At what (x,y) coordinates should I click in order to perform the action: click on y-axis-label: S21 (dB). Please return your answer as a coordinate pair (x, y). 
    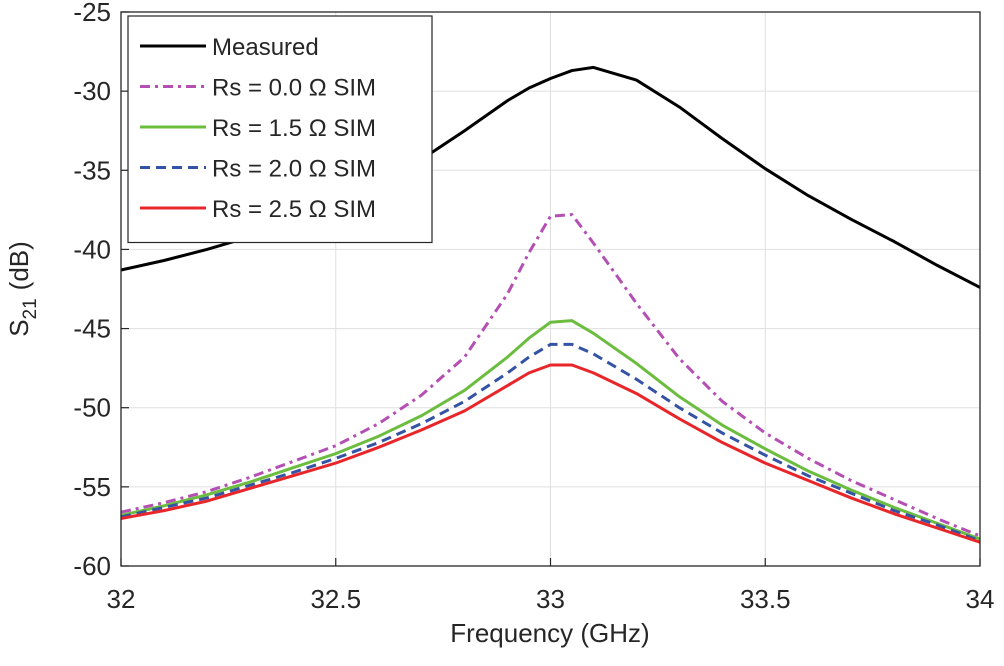
    Looking at the image, I should click on (22, 289).